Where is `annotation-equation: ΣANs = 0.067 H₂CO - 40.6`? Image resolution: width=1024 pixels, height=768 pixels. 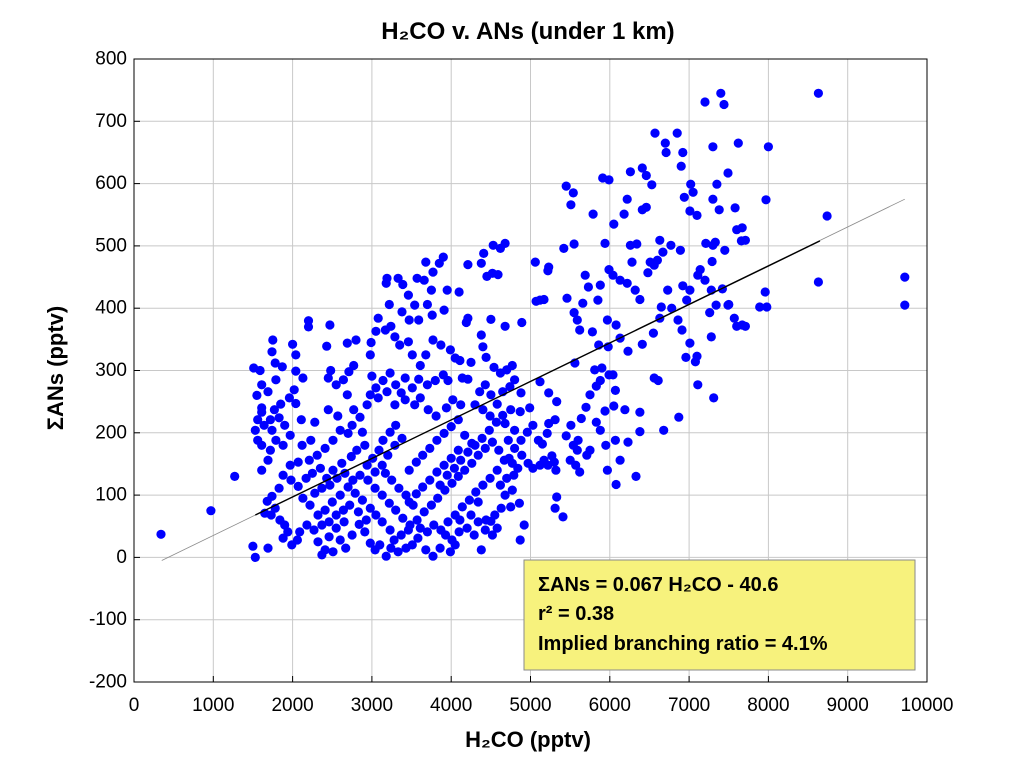 annotation-equation: ΣANs = 0.067 H₂CO - 40.6 is located at coordinates (658, 585).